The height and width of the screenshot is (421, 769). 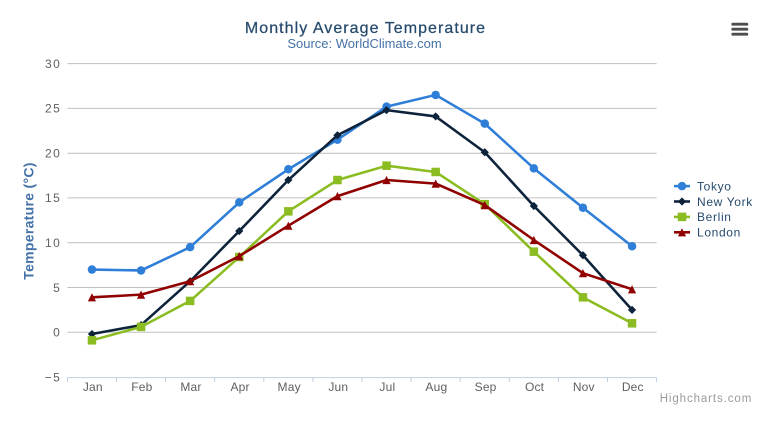 I want to click on svg-text: Nov, so click(x=584, y=387).